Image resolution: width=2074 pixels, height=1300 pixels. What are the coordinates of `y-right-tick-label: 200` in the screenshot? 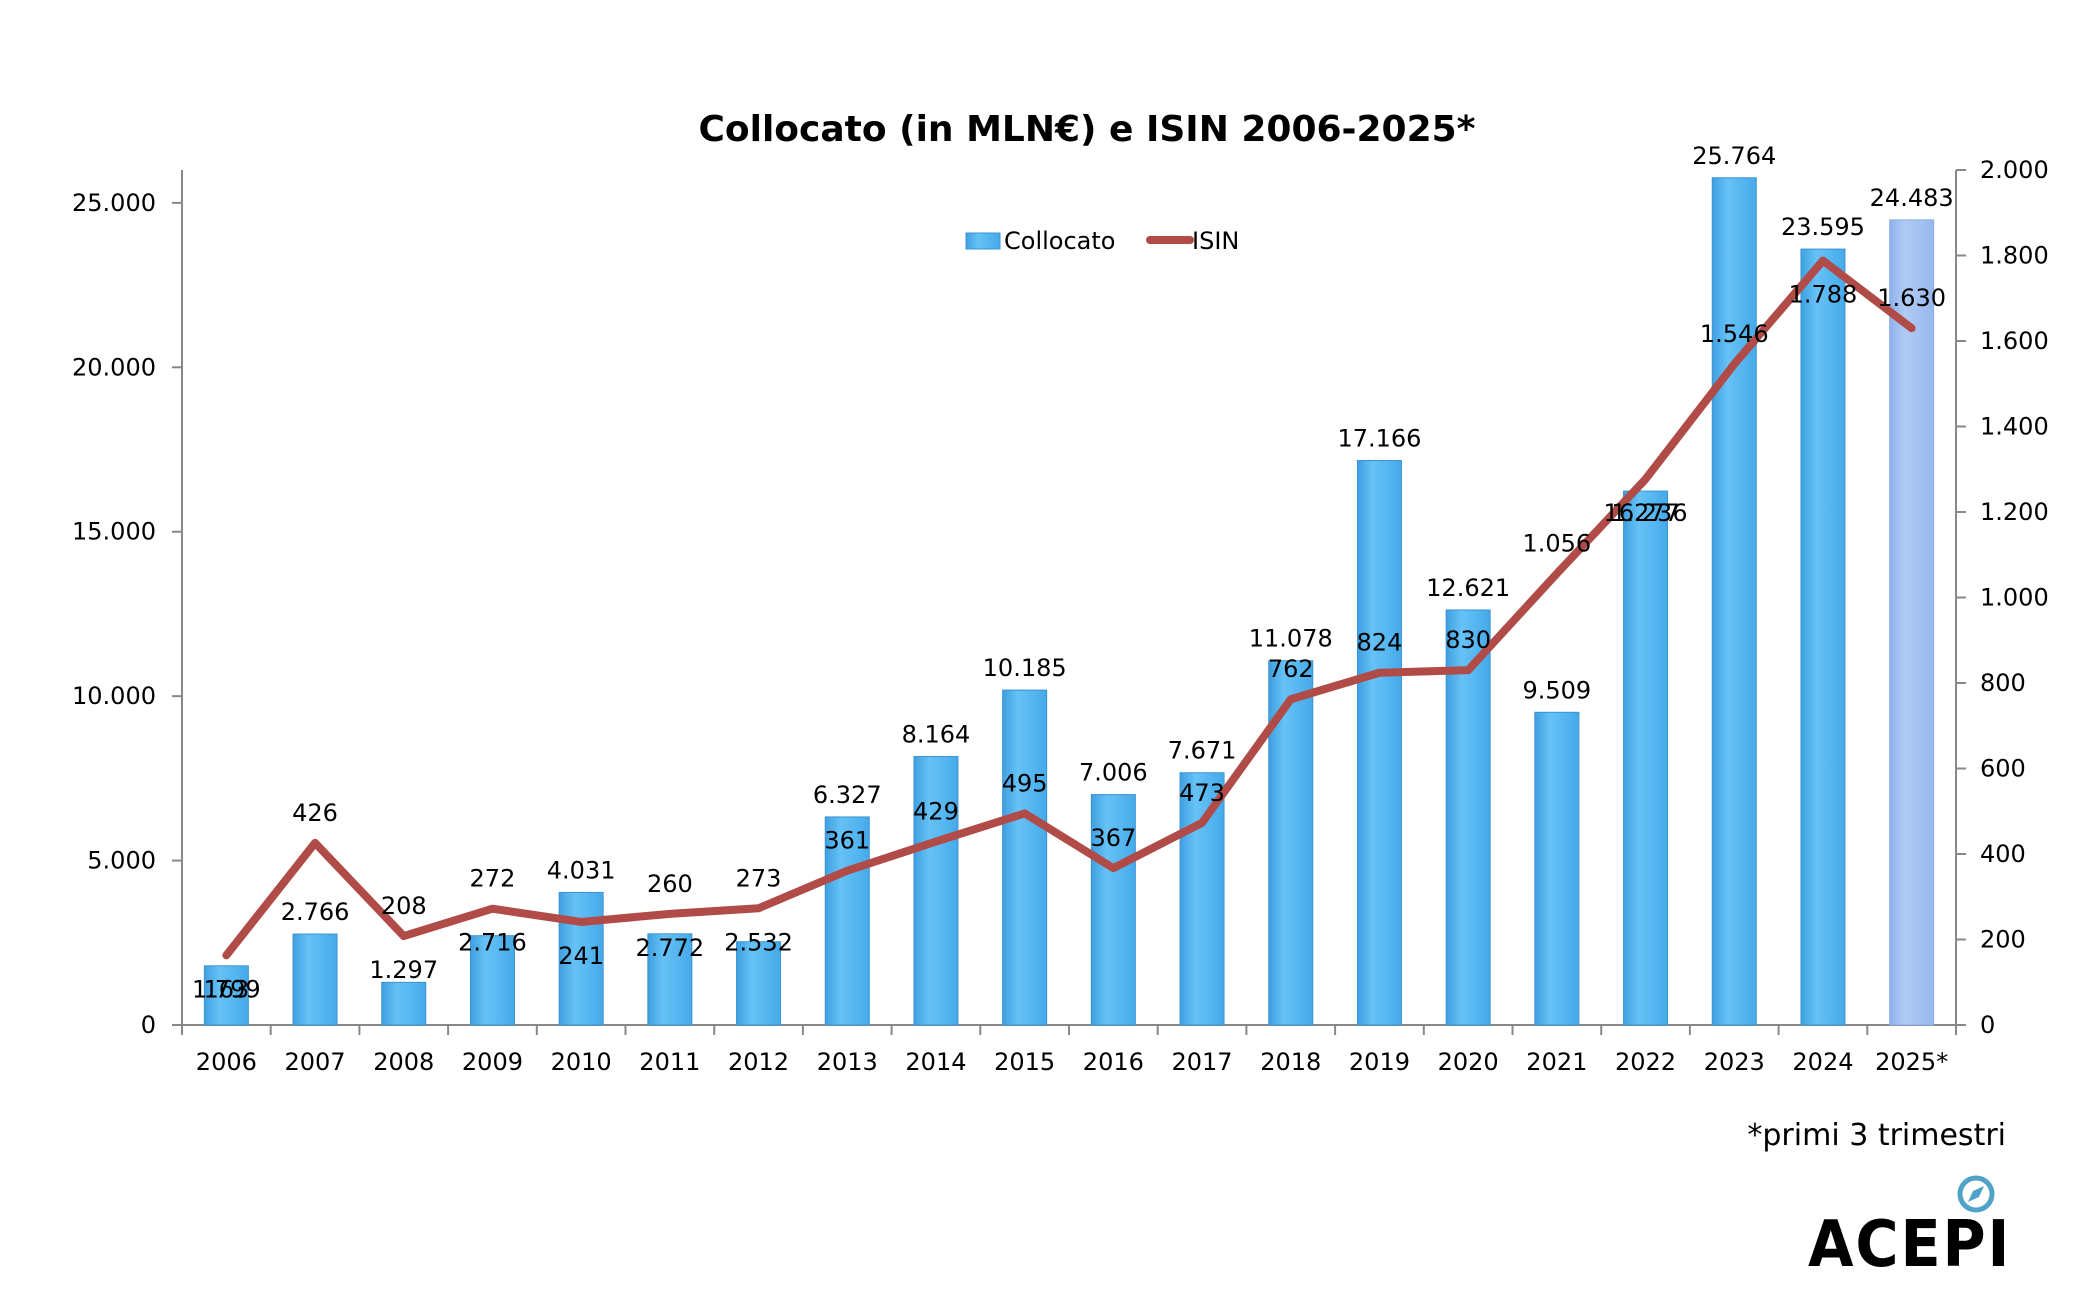 It's located at (2003, 940).